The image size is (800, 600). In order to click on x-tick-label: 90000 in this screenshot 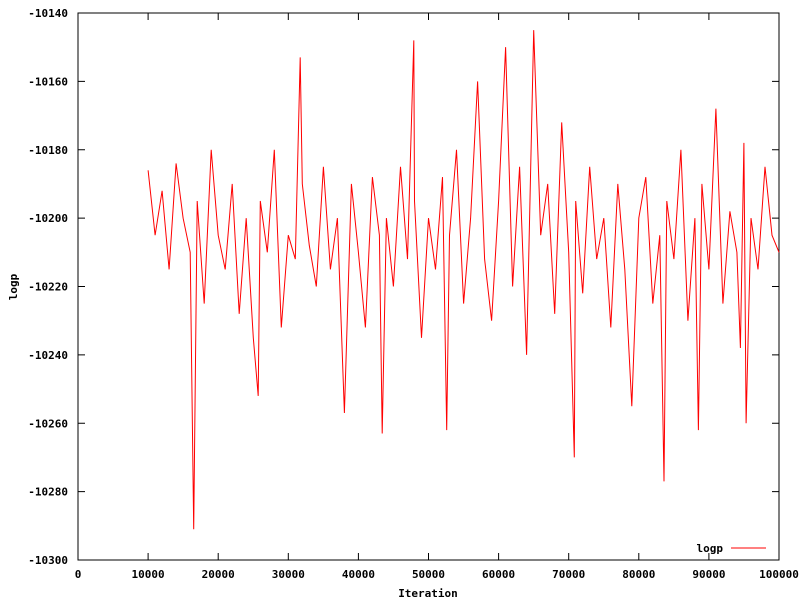, I will do `click(708, 574)`.